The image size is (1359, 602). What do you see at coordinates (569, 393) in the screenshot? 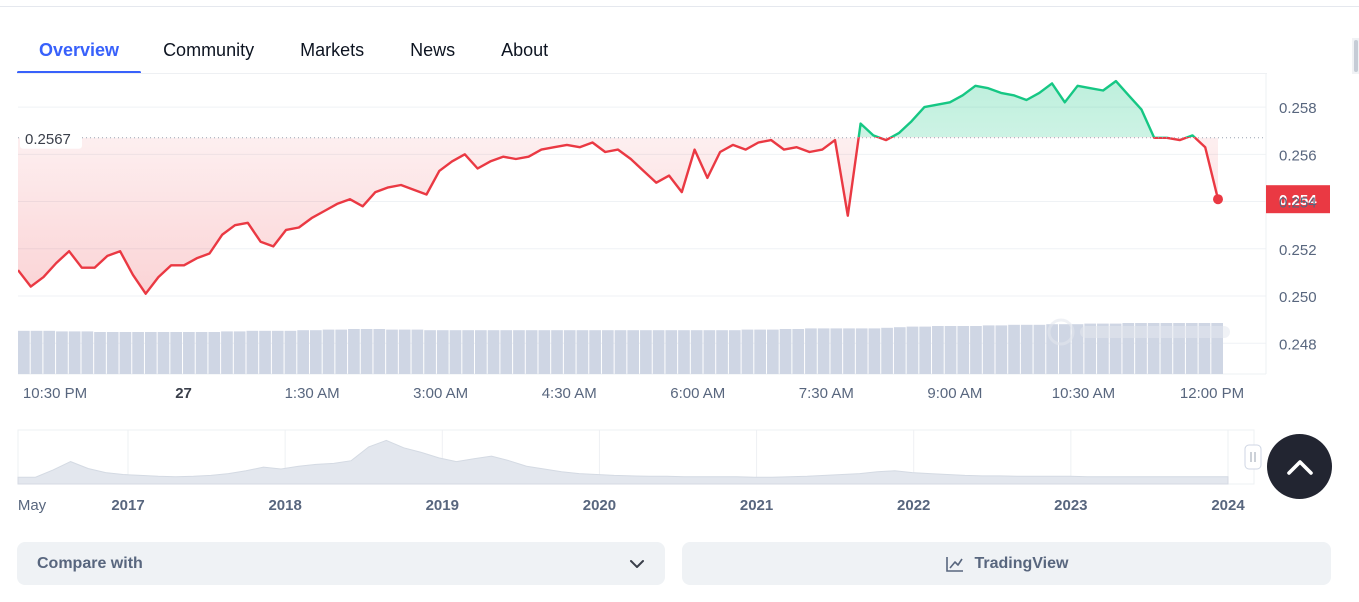
I see `x-tick-label: 4:30 AM` at bounding box center [569, 393].